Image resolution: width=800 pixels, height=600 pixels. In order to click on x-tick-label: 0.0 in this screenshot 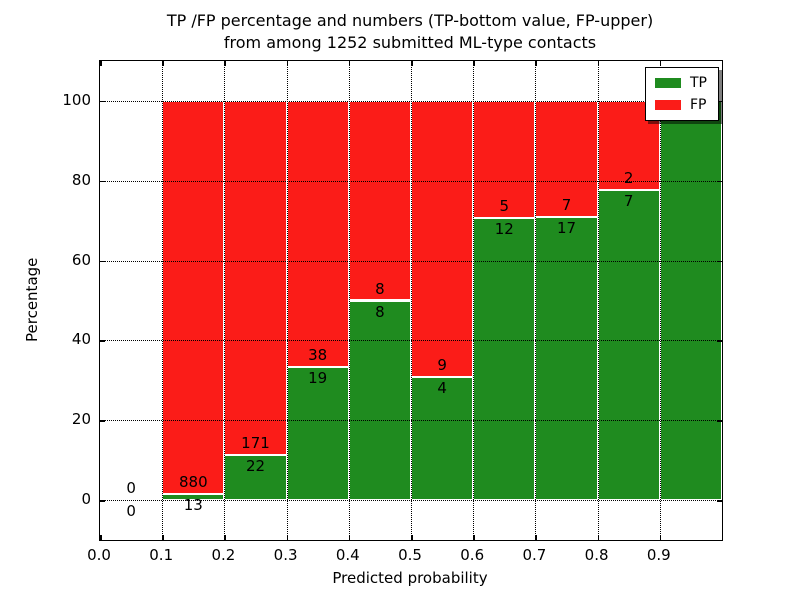, I will do `click(99, 555)`.